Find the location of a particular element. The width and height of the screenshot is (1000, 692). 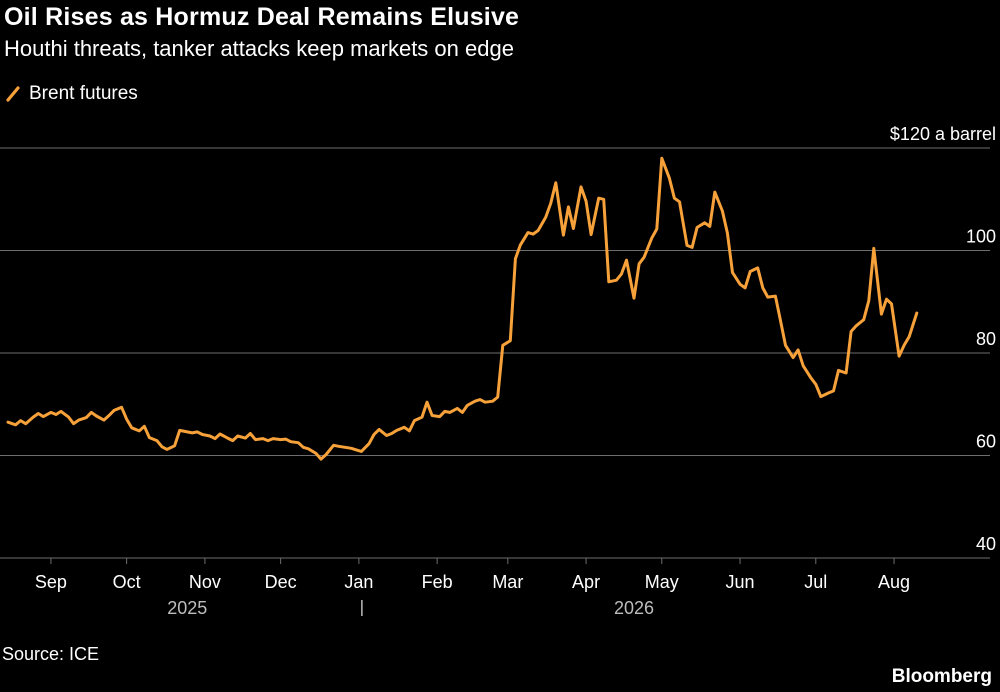

year-label-2025: 2025 is located at coordinates (187, 608).